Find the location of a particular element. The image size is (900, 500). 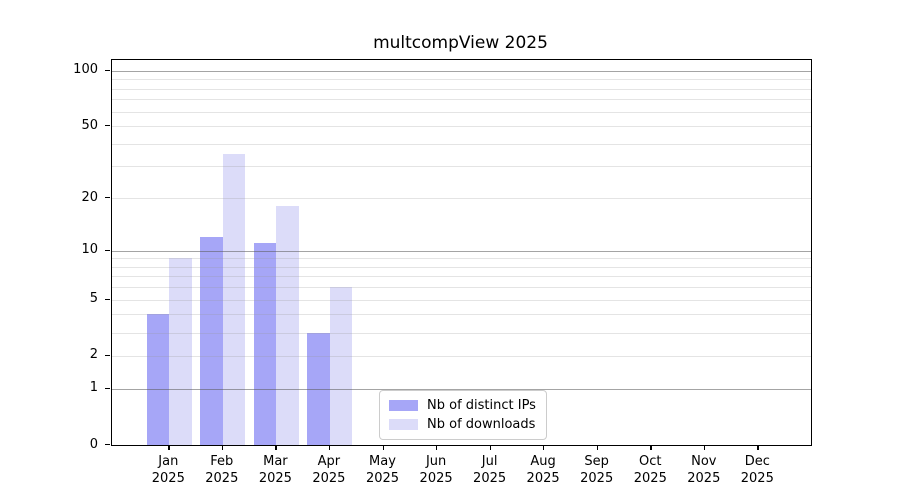

y-tick-label-1: 1 is located at coordinates (93, 388).